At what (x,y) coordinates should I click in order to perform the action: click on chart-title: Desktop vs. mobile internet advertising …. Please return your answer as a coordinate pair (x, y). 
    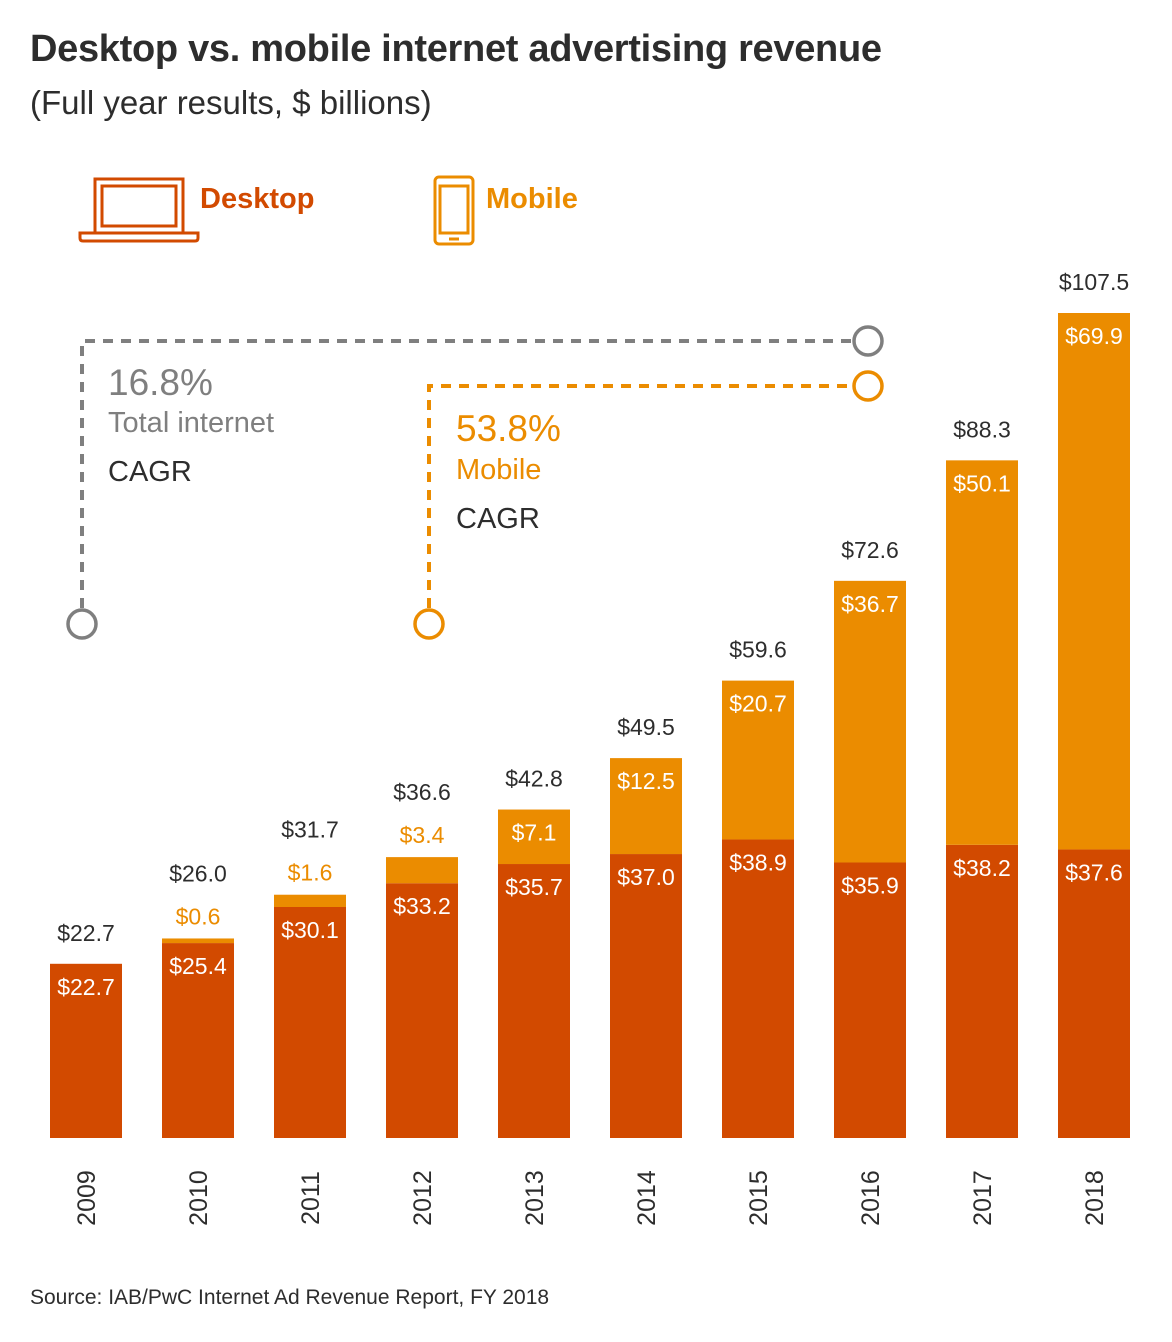
    Looking at the image, I should click on (456, 49).